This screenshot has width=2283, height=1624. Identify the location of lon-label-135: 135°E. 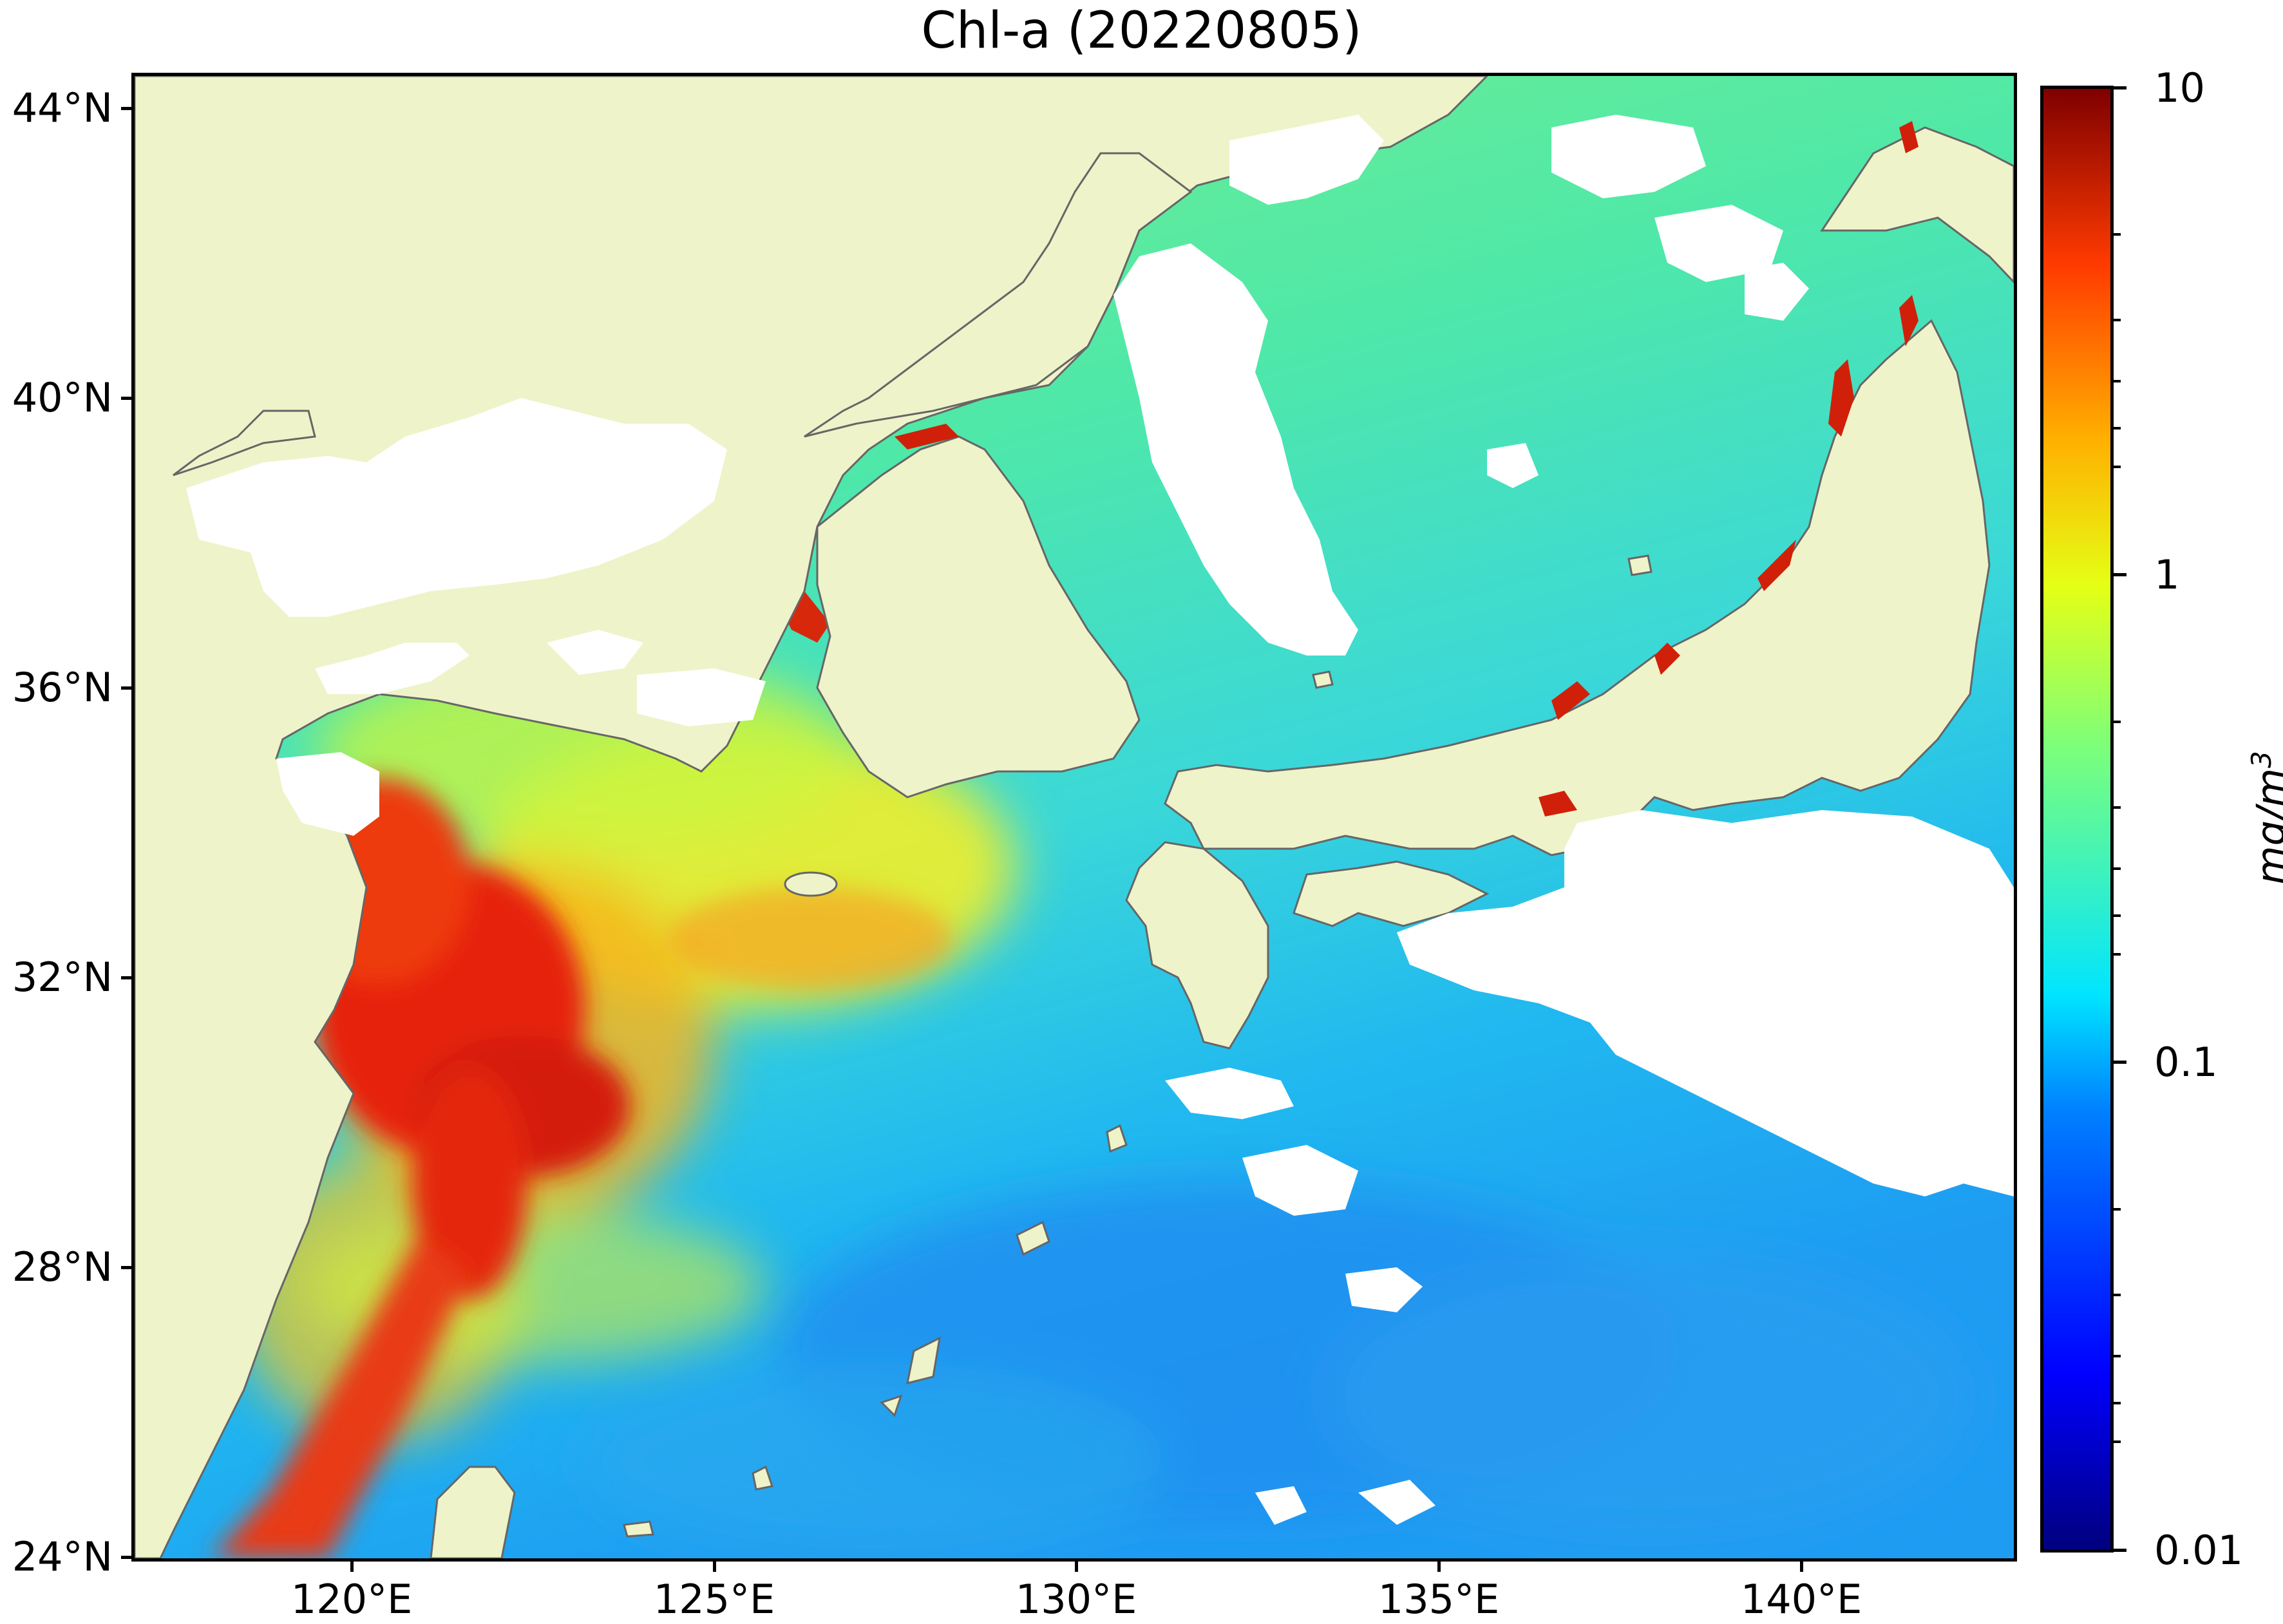
(1439, 1600).